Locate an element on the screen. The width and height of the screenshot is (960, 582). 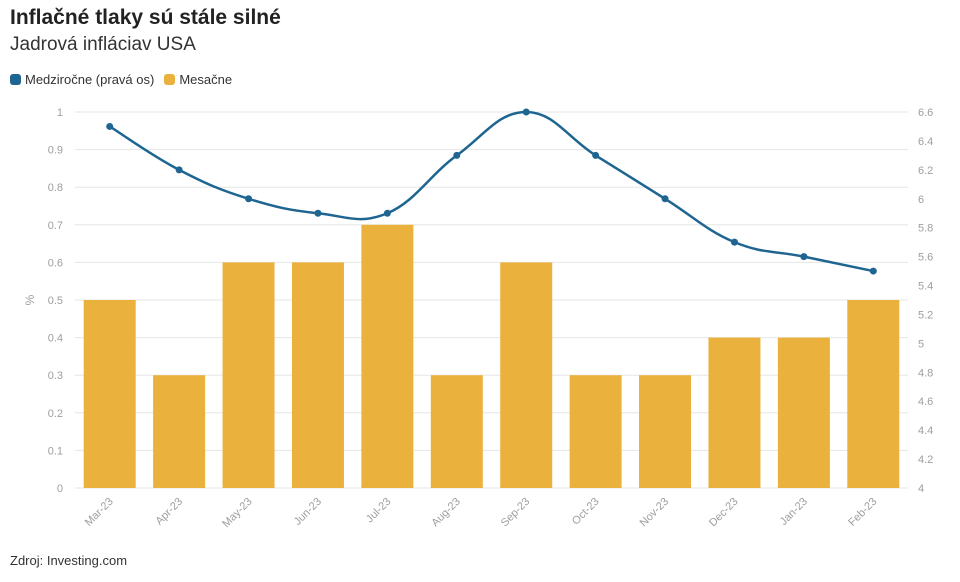
y-tick-label: 0.6 is located at coordinates (55, 263).